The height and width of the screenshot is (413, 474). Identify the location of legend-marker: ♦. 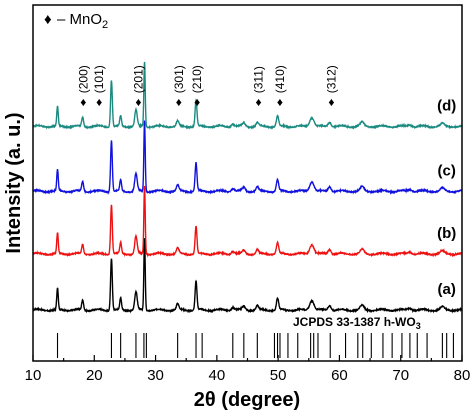
(48, 19).